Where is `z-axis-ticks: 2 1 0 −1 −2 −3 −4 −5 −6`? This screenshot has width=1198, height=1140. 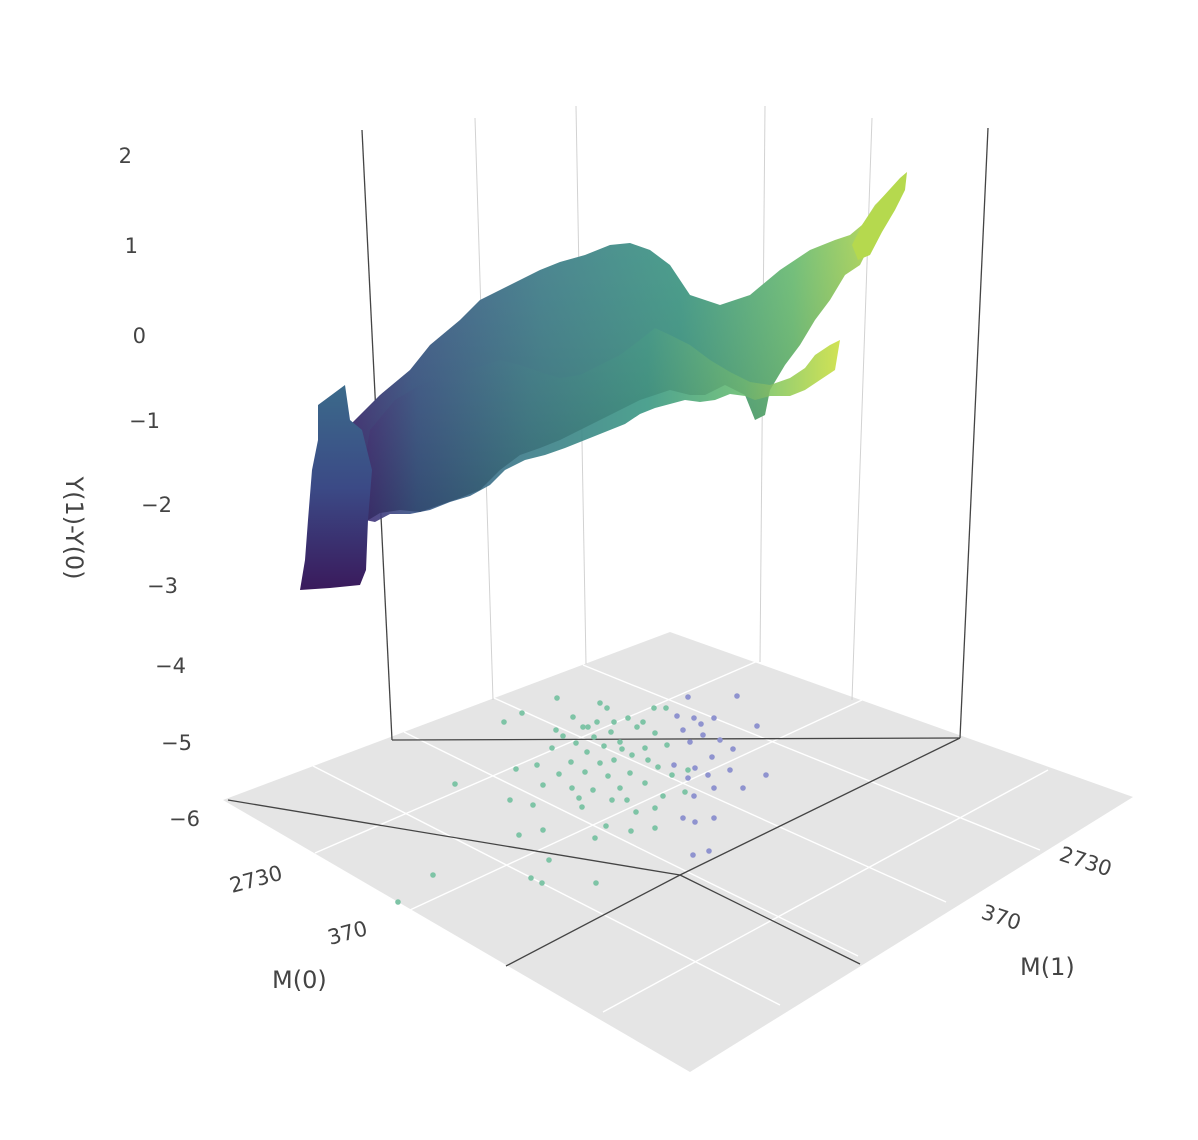 z-axis-ticks: 2 1 0 −1 −2 −3 −4 −5 −6 is located at coordinates (159, 487).